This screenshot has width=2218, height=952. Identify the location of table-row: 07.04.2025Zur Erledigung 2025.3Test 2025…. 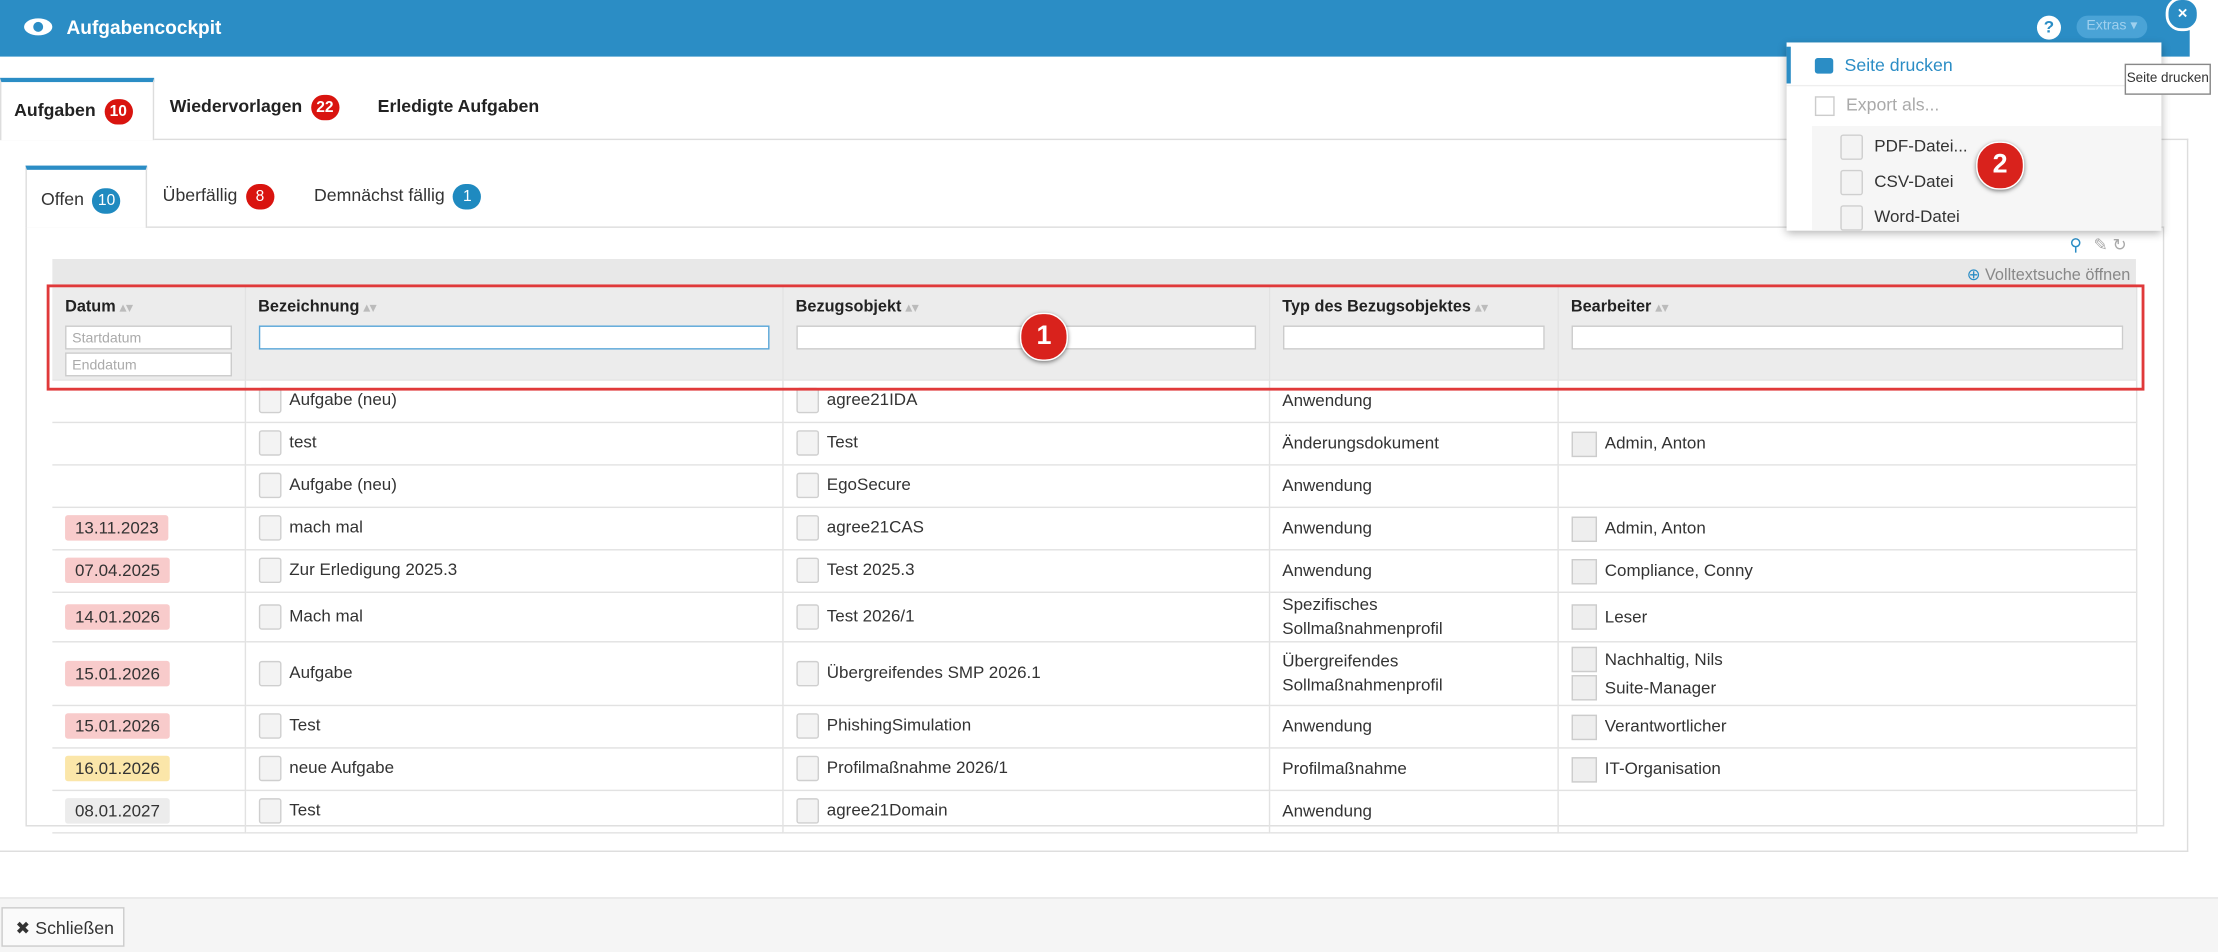
(1094, 570).